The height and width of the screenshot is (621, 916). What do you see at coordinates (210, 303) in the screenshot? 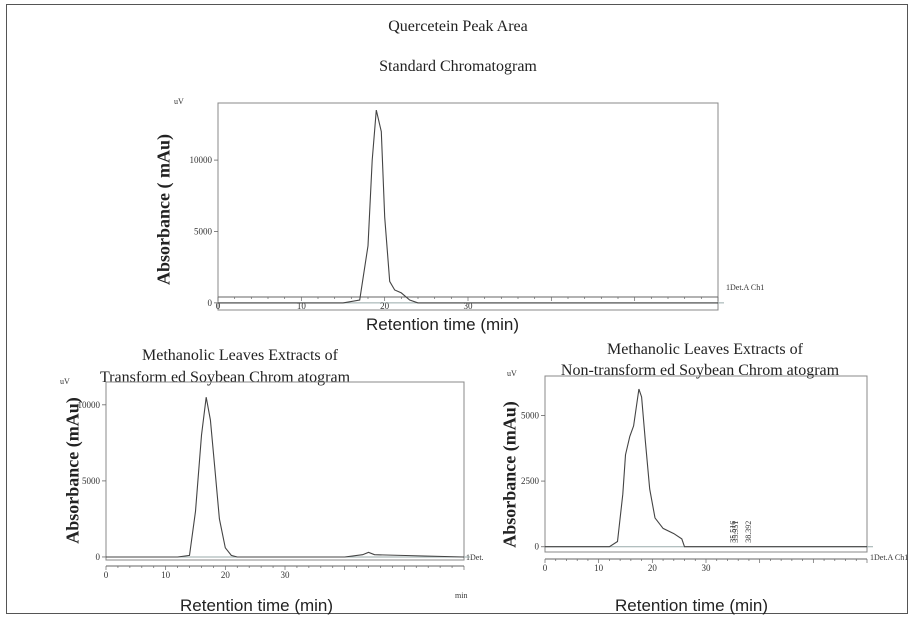
I see `standard-y-tick-label: 0` at bounding box center [210, 303].